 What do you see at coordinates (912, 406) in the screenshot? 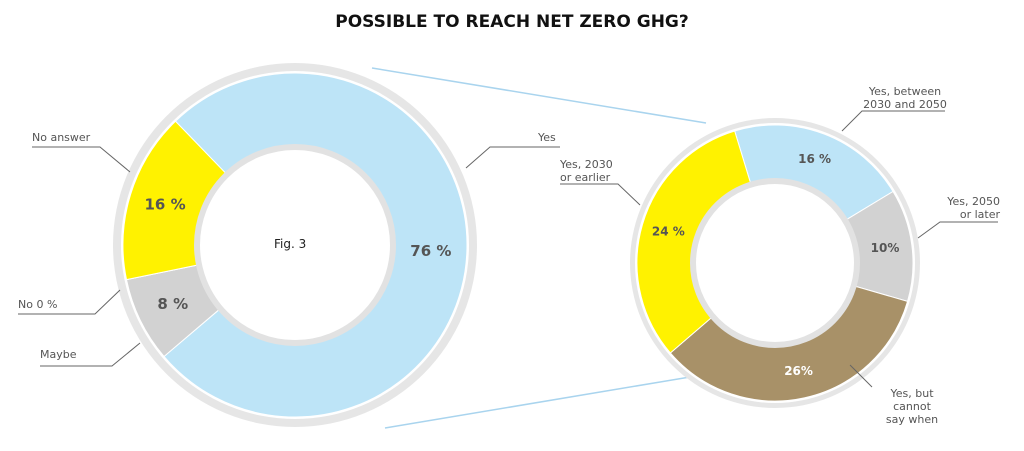
I see `category-label: Yes, but cannot say when` at bounding box center [912, 406].